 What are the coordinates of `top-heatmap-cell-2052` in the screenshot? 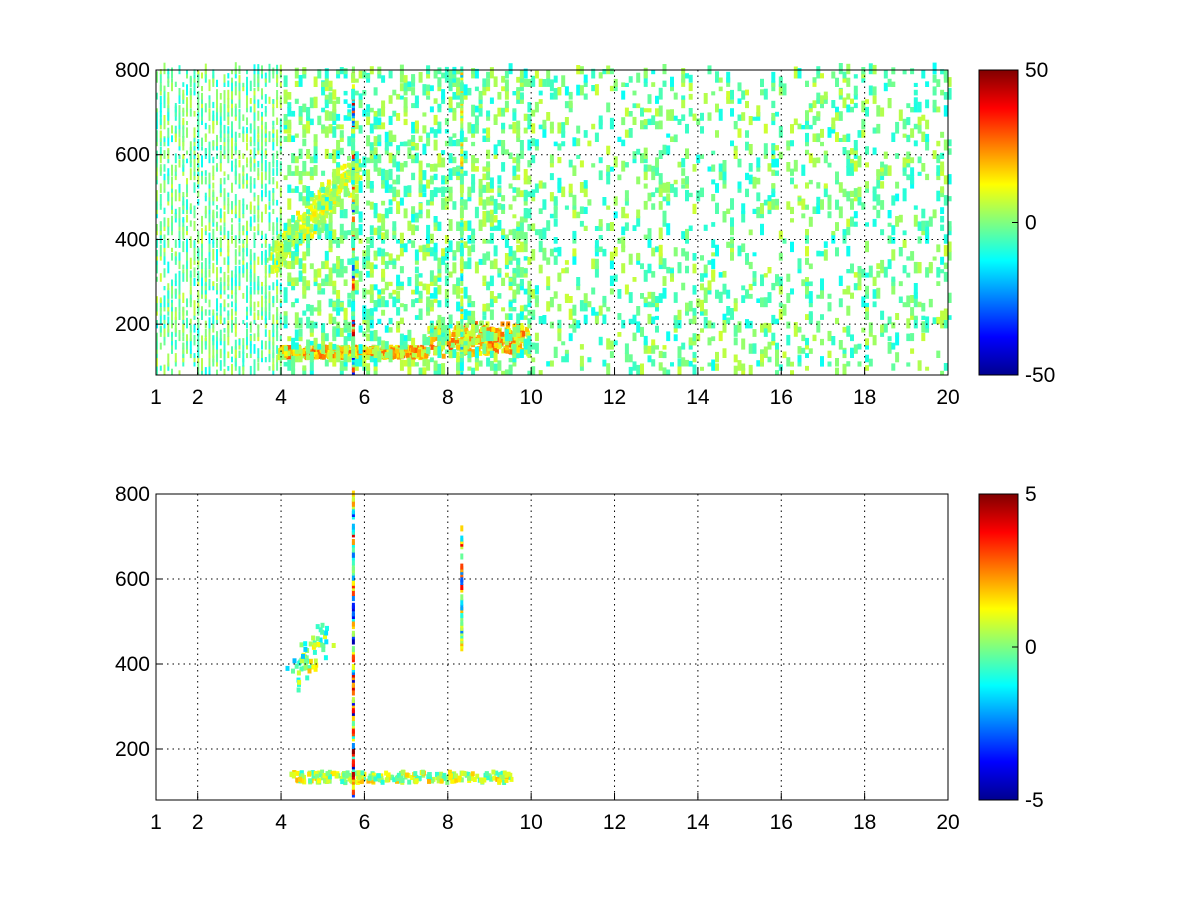 It's located at (213, 185).